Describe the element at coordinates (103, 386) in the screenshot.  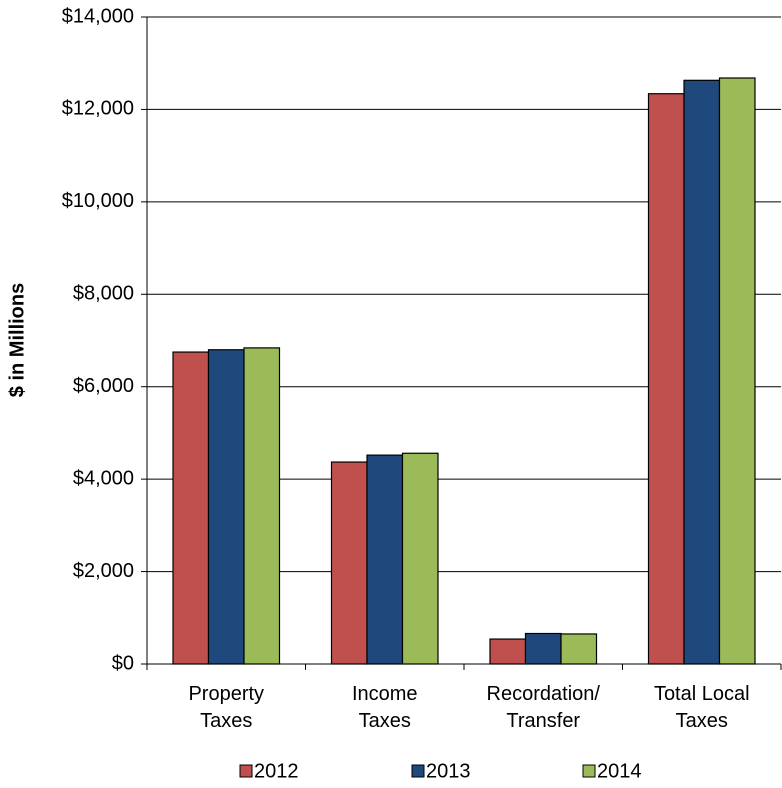
I see `y-tick-label: $6,000` at that location.